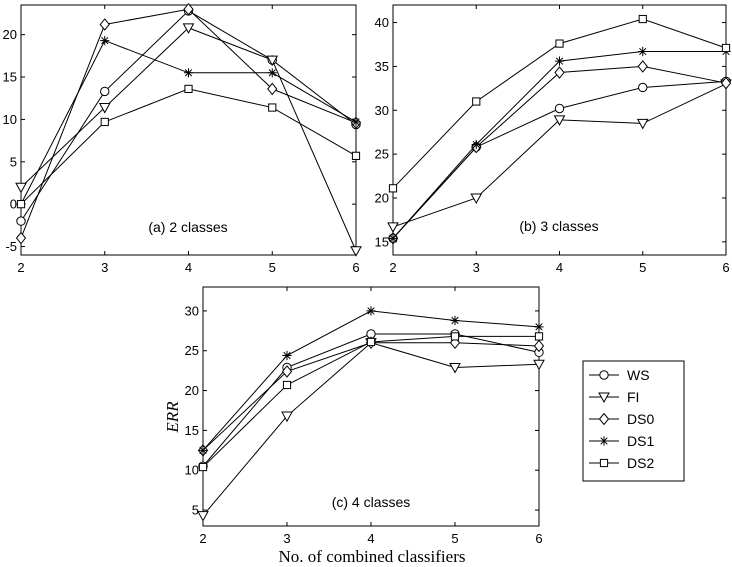  What do you see at coordinates (621, 441) in the screenshot?
I see `legend-entry-ds1: DS1` at bounding box center [621, 441].